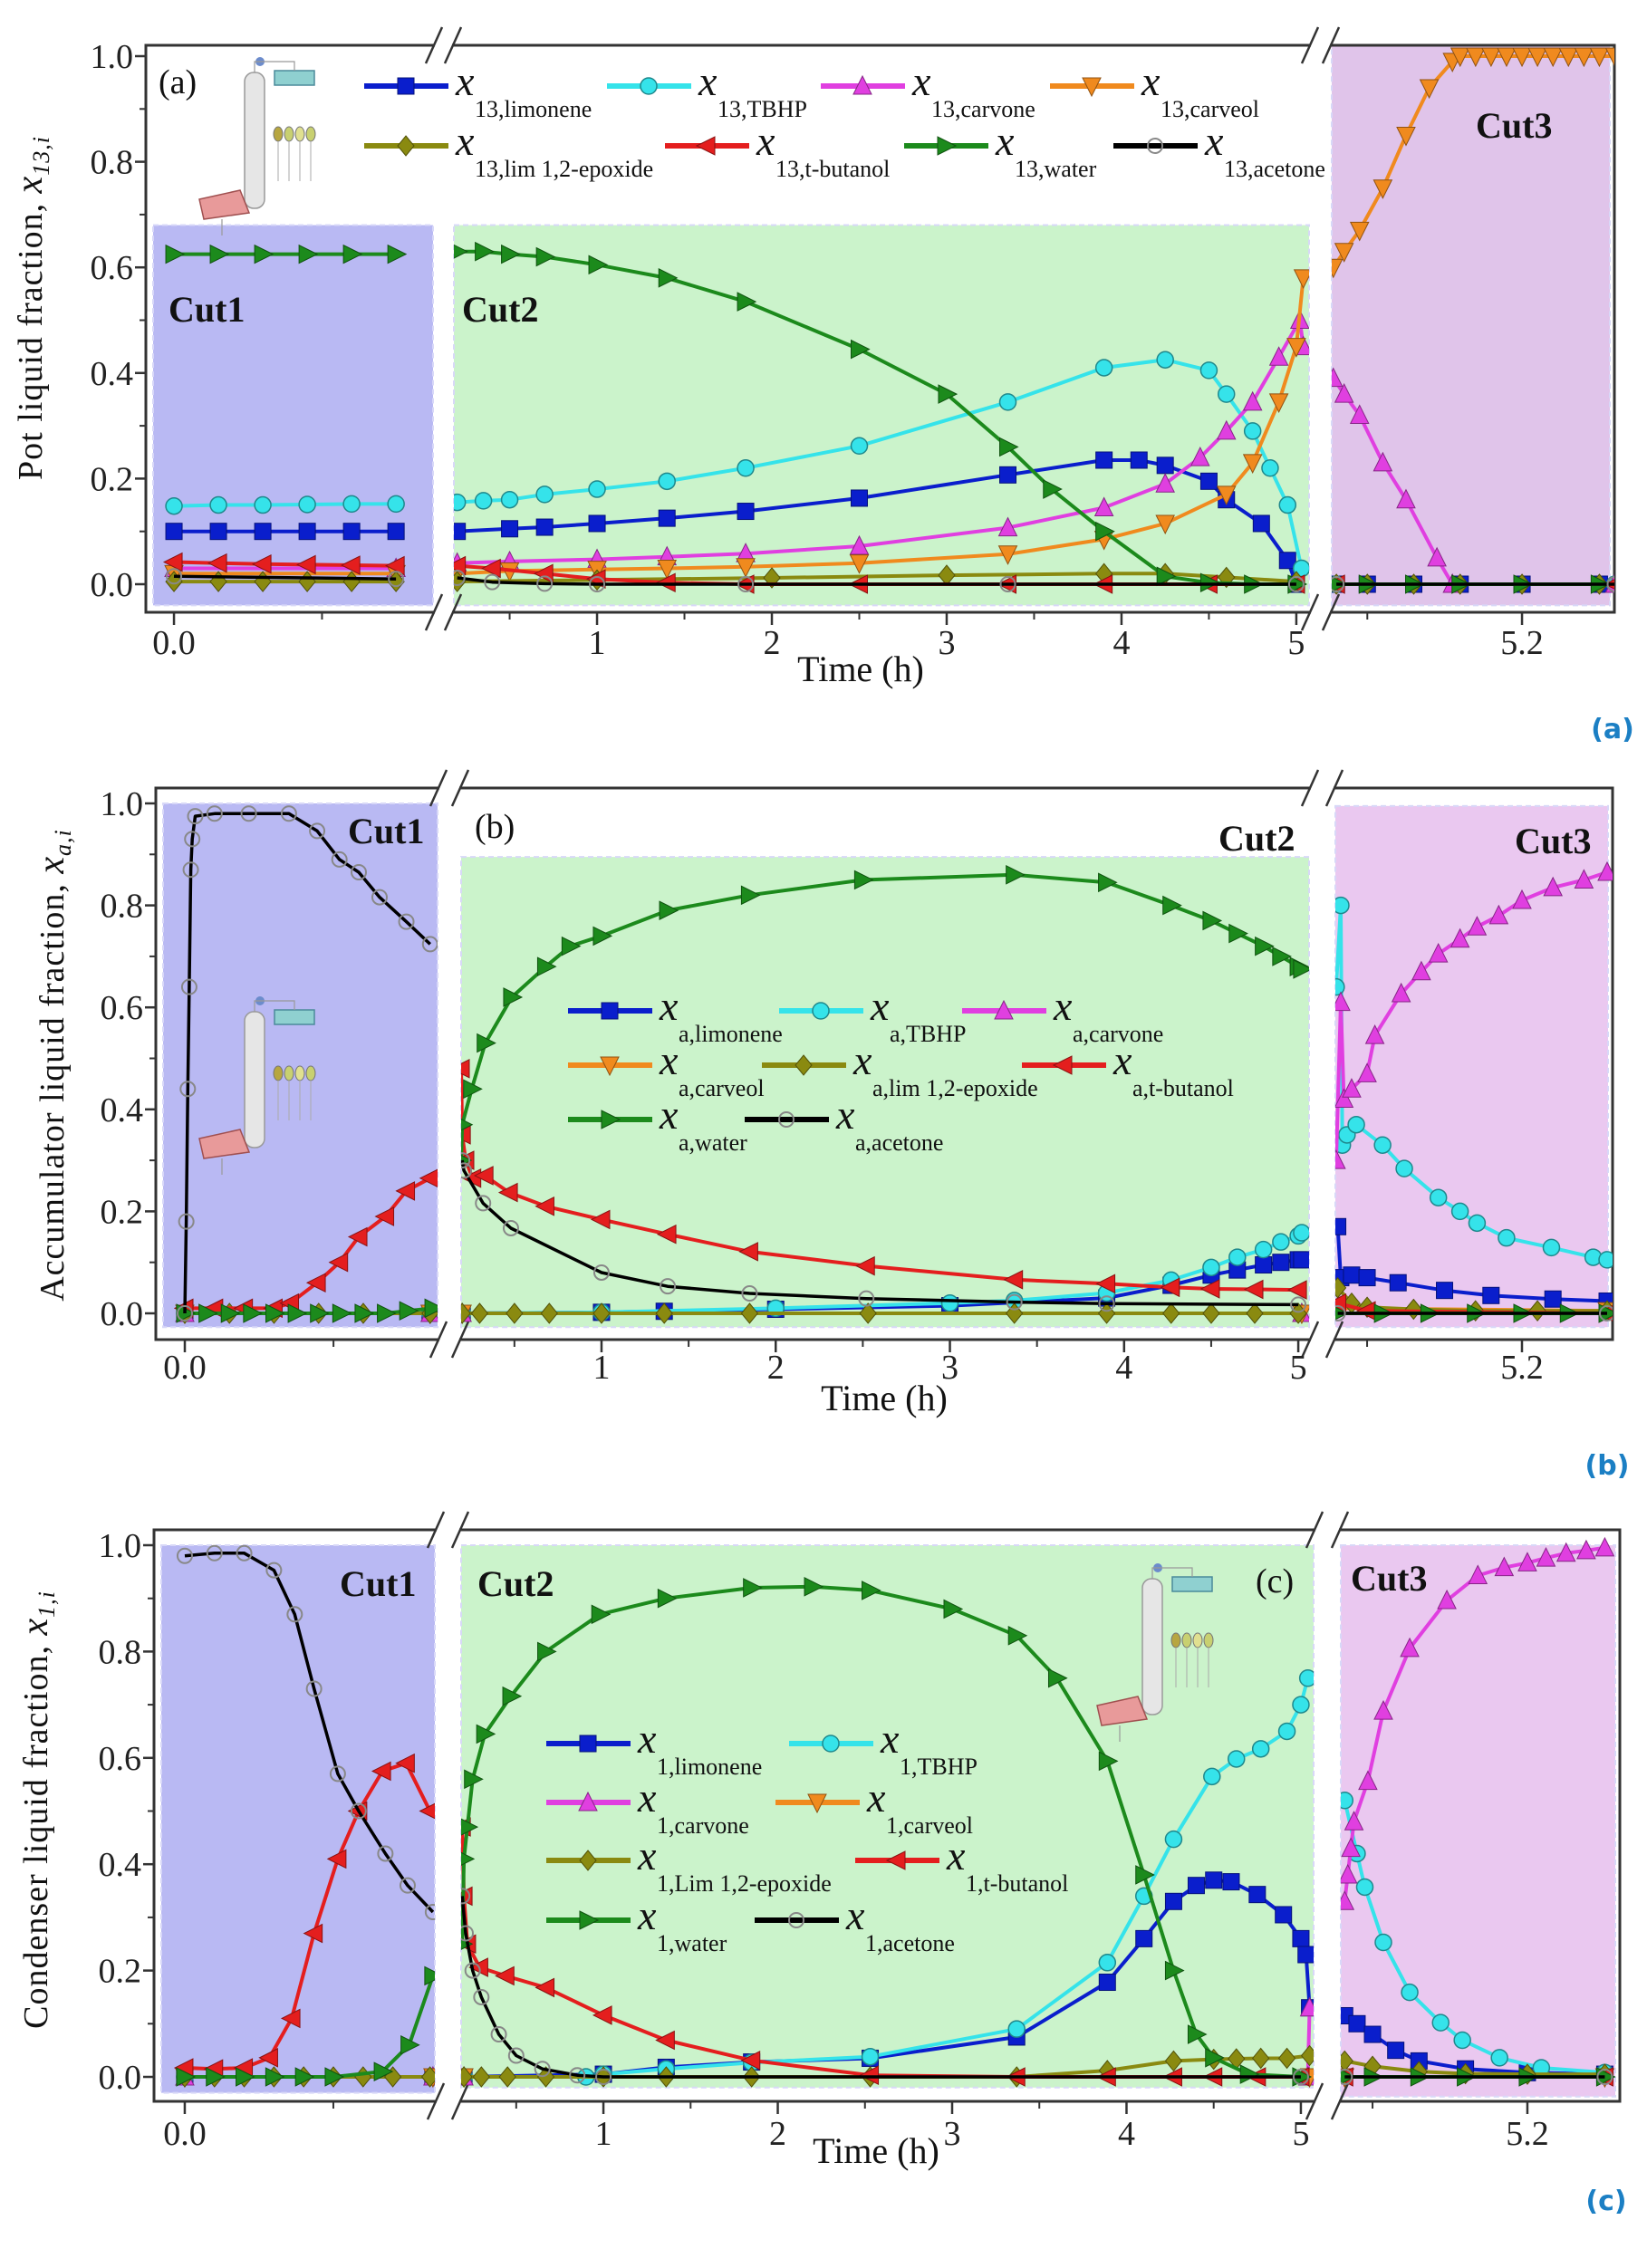 The image size is (1647, 2268). I want to click on legend-entry: x13,carvone, so click(928, 90).